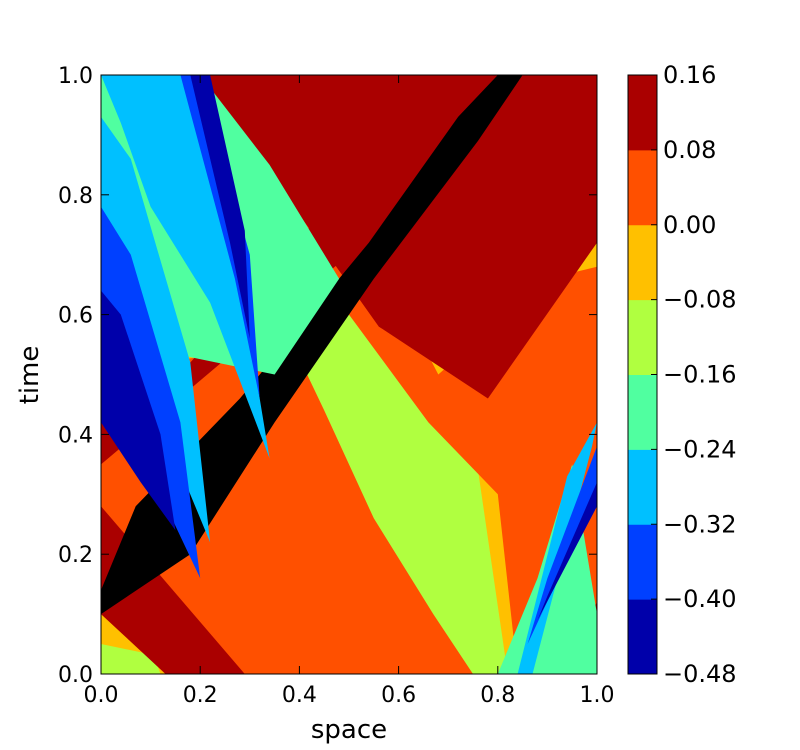  I want to click on colorbar-tick-label: −0.16, so click(700, 375).